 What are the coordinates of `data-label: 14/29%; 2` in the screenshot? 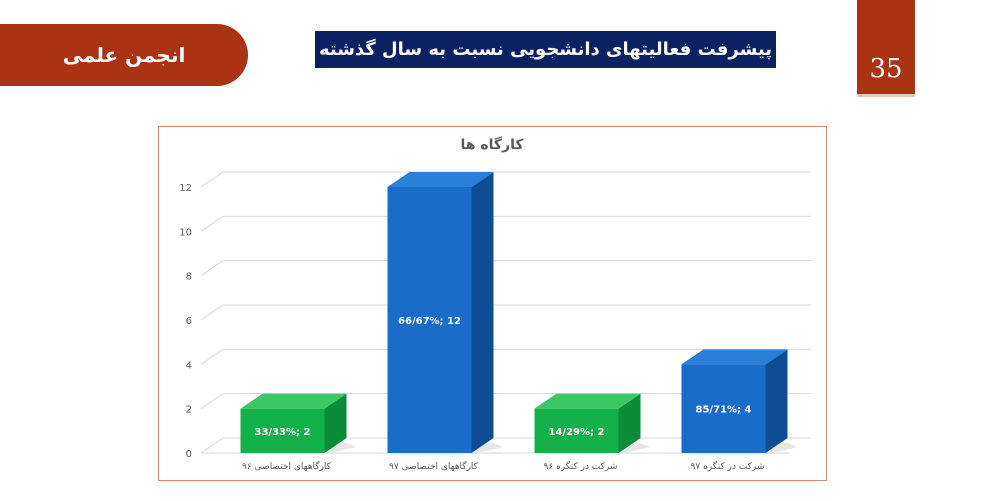 It's located at (577, 432).